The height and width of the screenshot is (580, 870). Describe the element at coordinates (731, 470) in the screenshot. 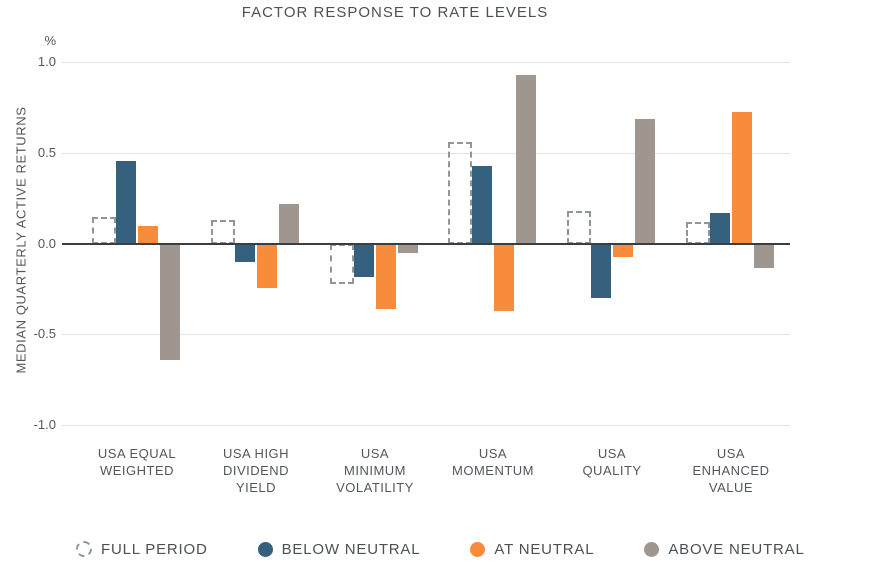

I see `category-label-usa-enhanced-value: USA ENHANCED VALUE` at that location.